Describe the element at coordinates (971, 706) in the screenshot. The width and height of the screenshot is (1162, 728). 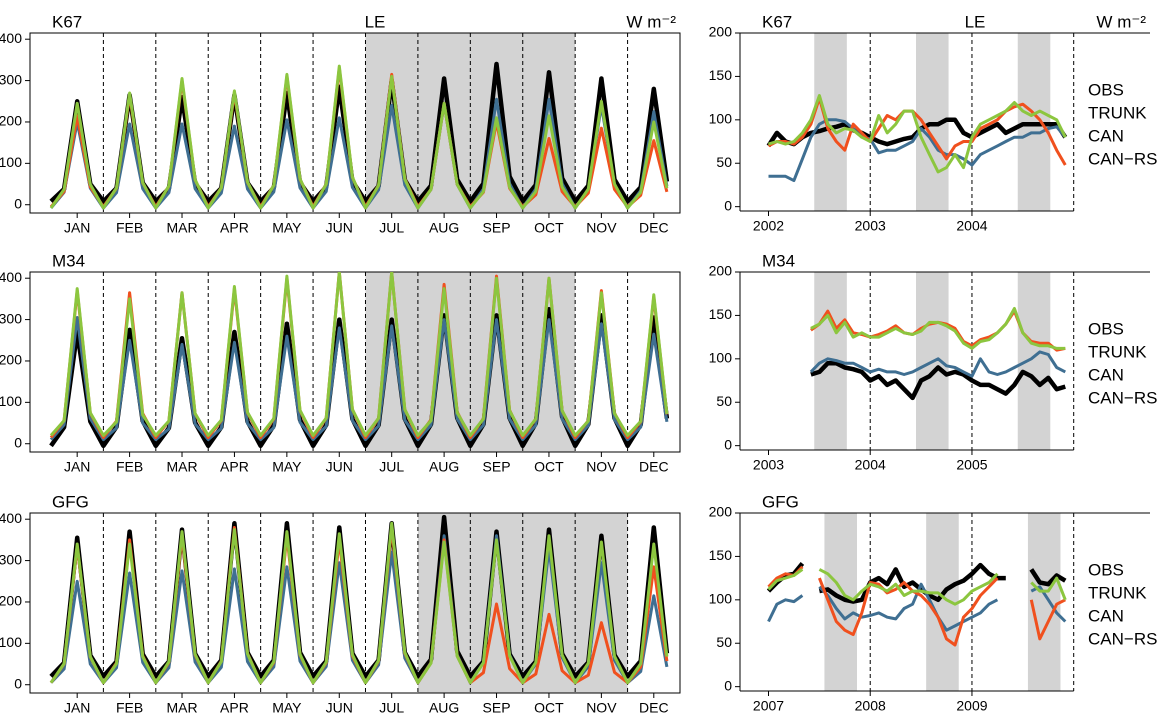
I see `x-tick-label: 2009` at that location.